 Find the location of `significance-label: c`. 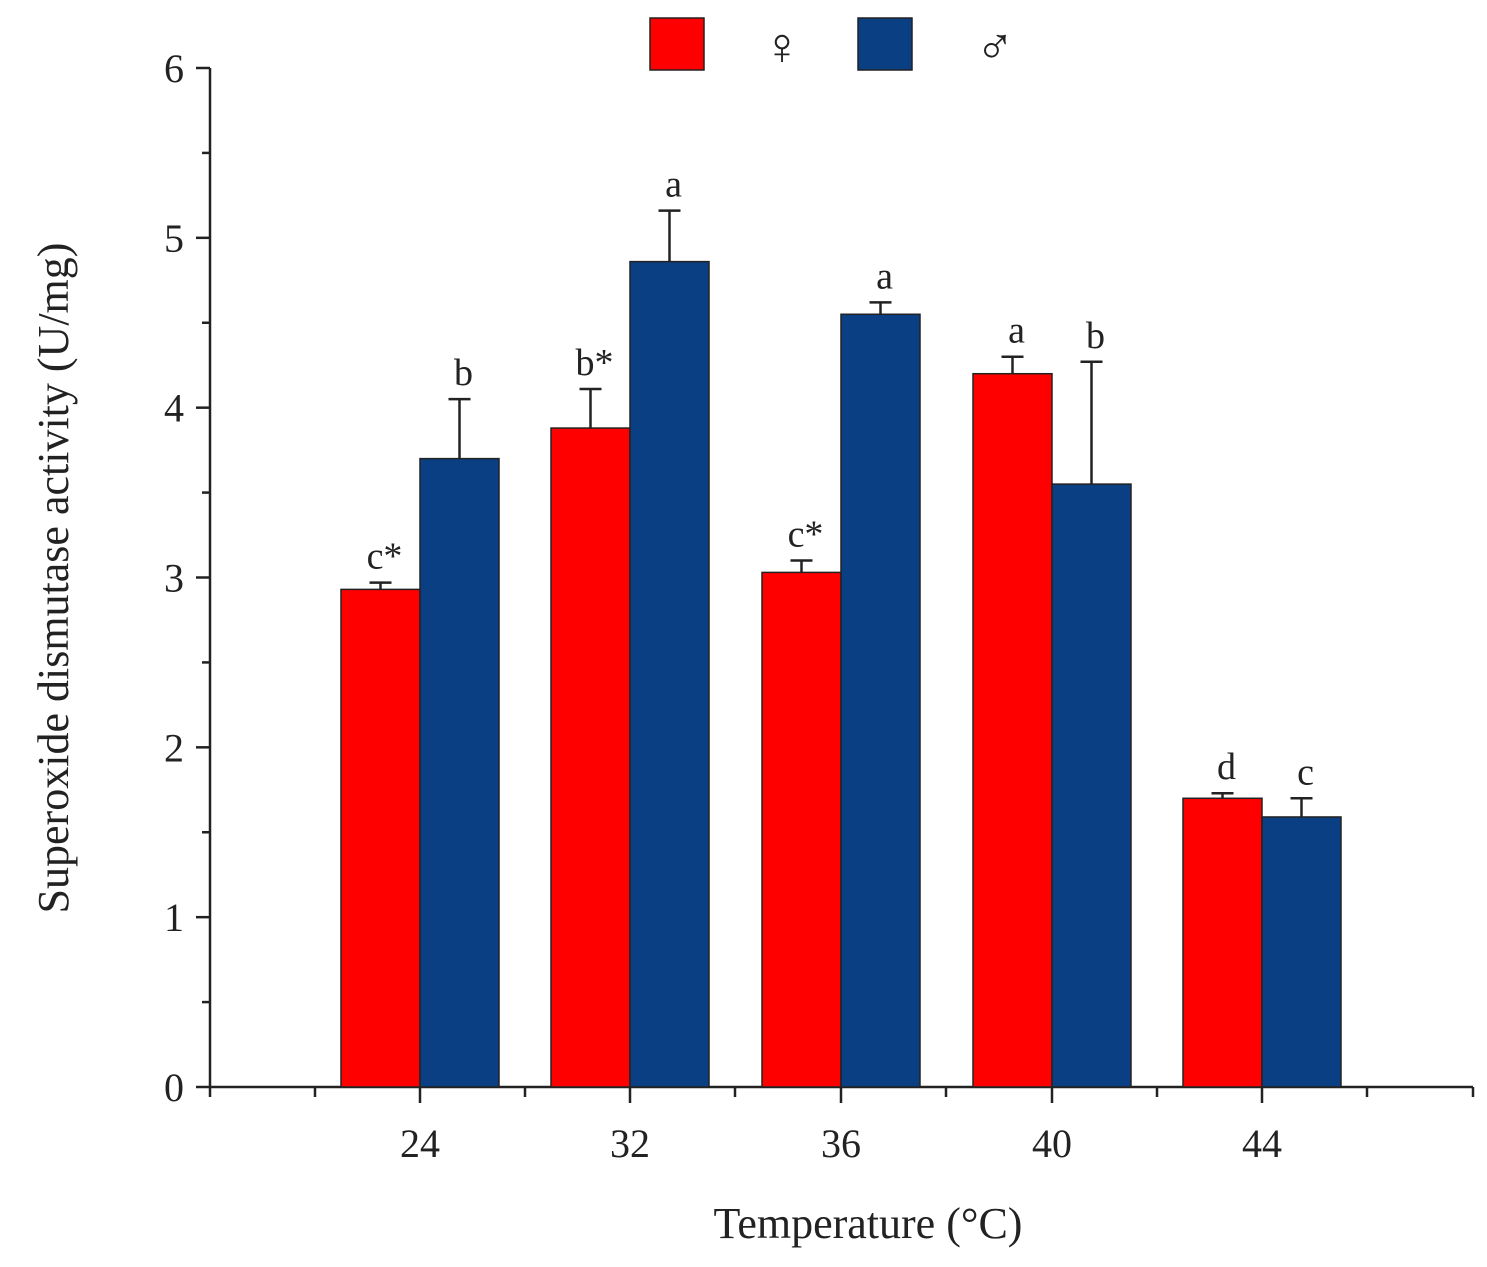

significance-label: c is located at coordinates (1305, 772).